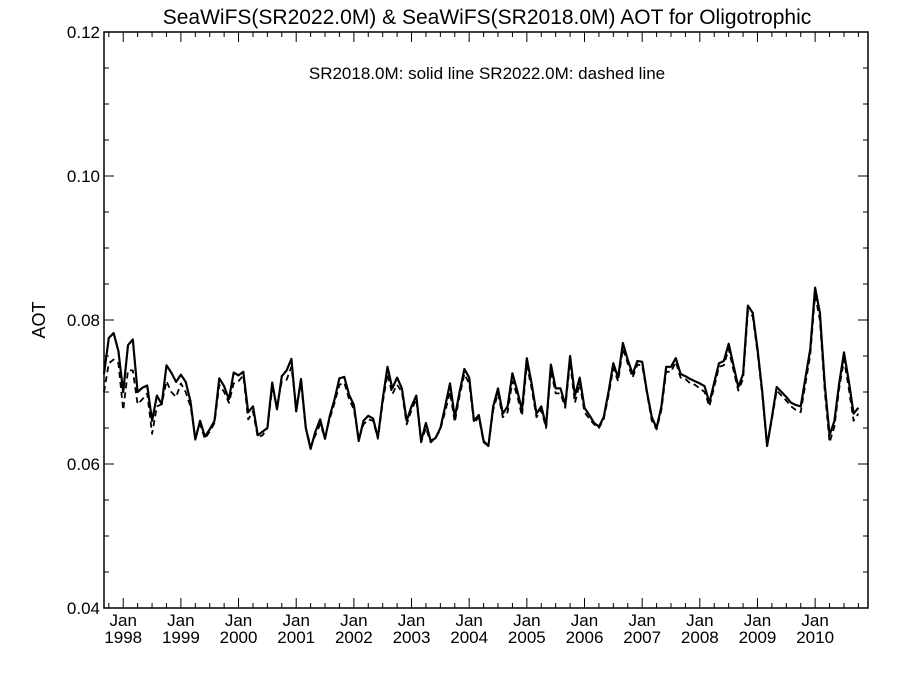  What do you see at coordinates (585, 637) in the screenshot?
I see `x-tick-year-label: 2006` at bounding box center [585, 637].